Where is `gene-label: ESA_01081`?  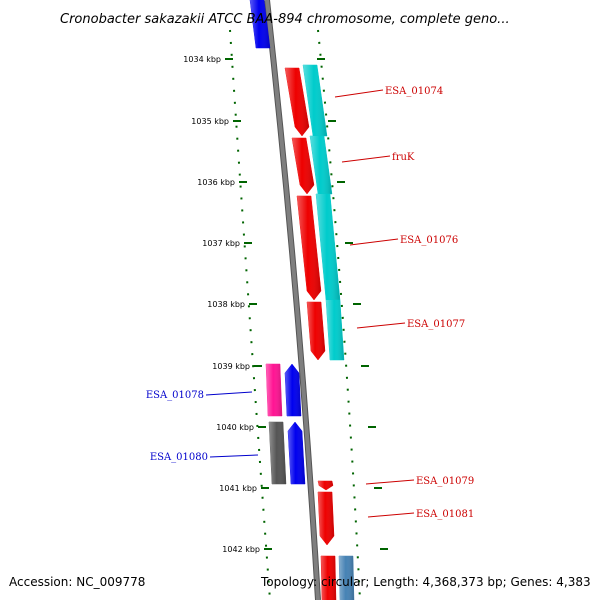
gene-label: ESA_01081 is located at coordinates (445, 514).